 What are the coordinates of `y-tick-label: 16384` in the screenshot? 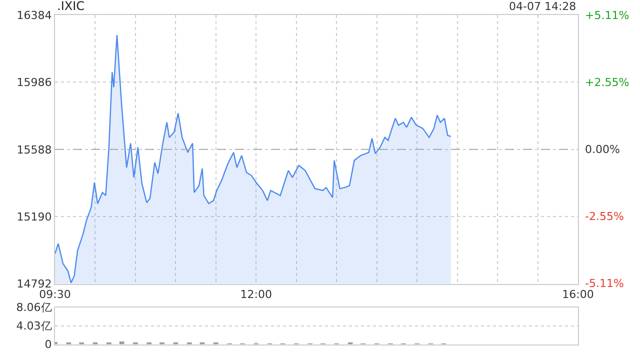 It's located at (34, 15).